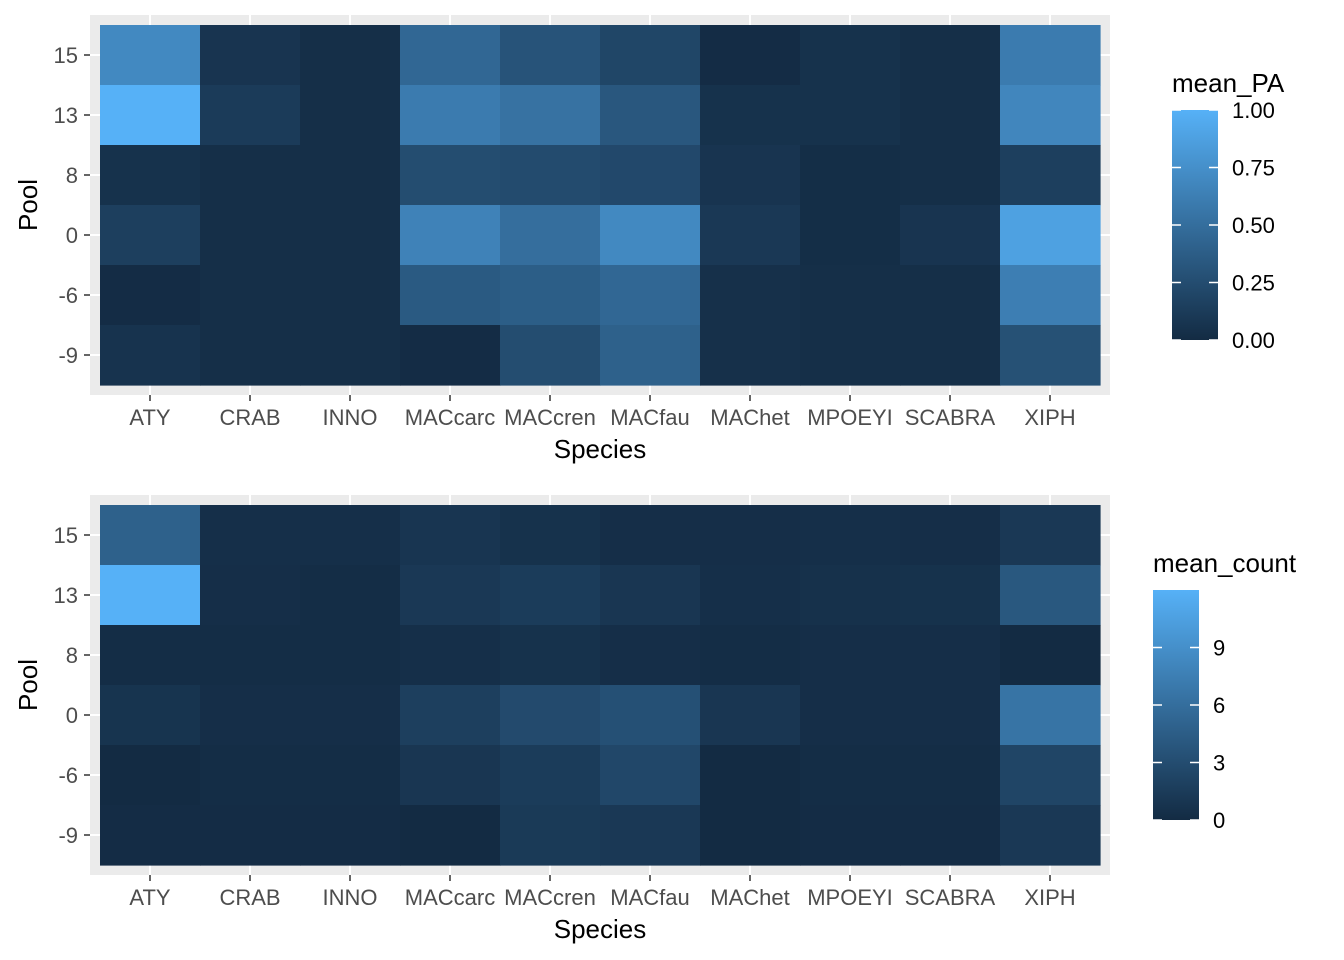 Image resolution: width=1344 pixels, height=960 pixels. I want to click on x-tick-label: MACcren, so click(550, 897).